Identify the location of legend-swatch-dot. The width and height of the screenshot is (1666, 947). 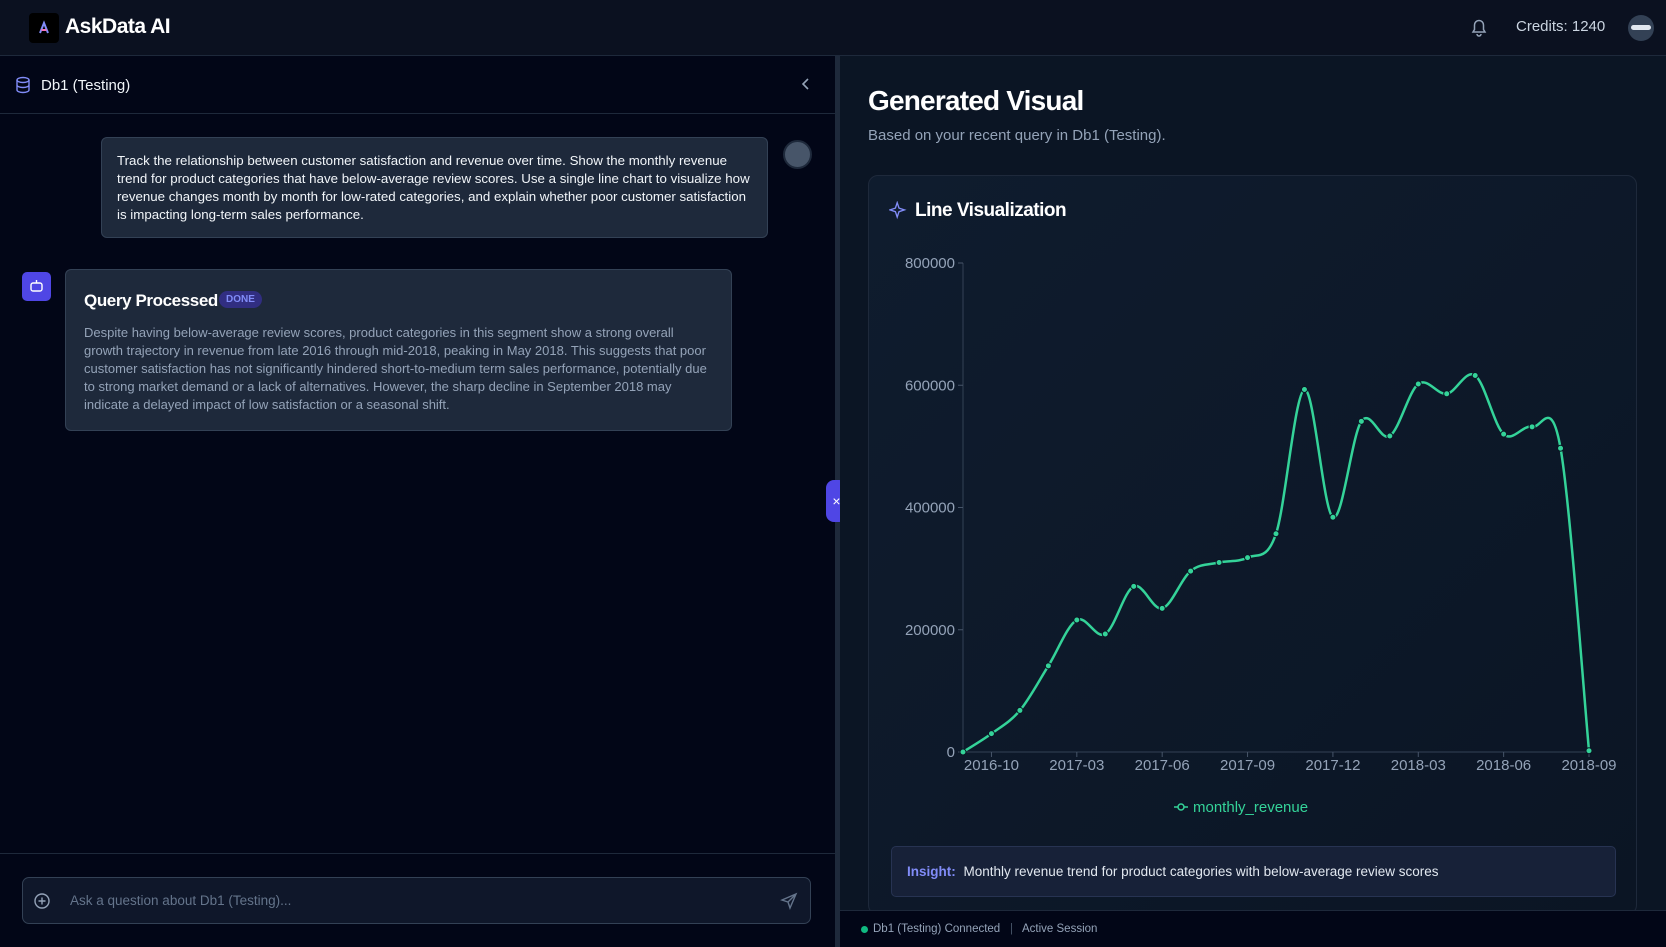
(1181, 807).